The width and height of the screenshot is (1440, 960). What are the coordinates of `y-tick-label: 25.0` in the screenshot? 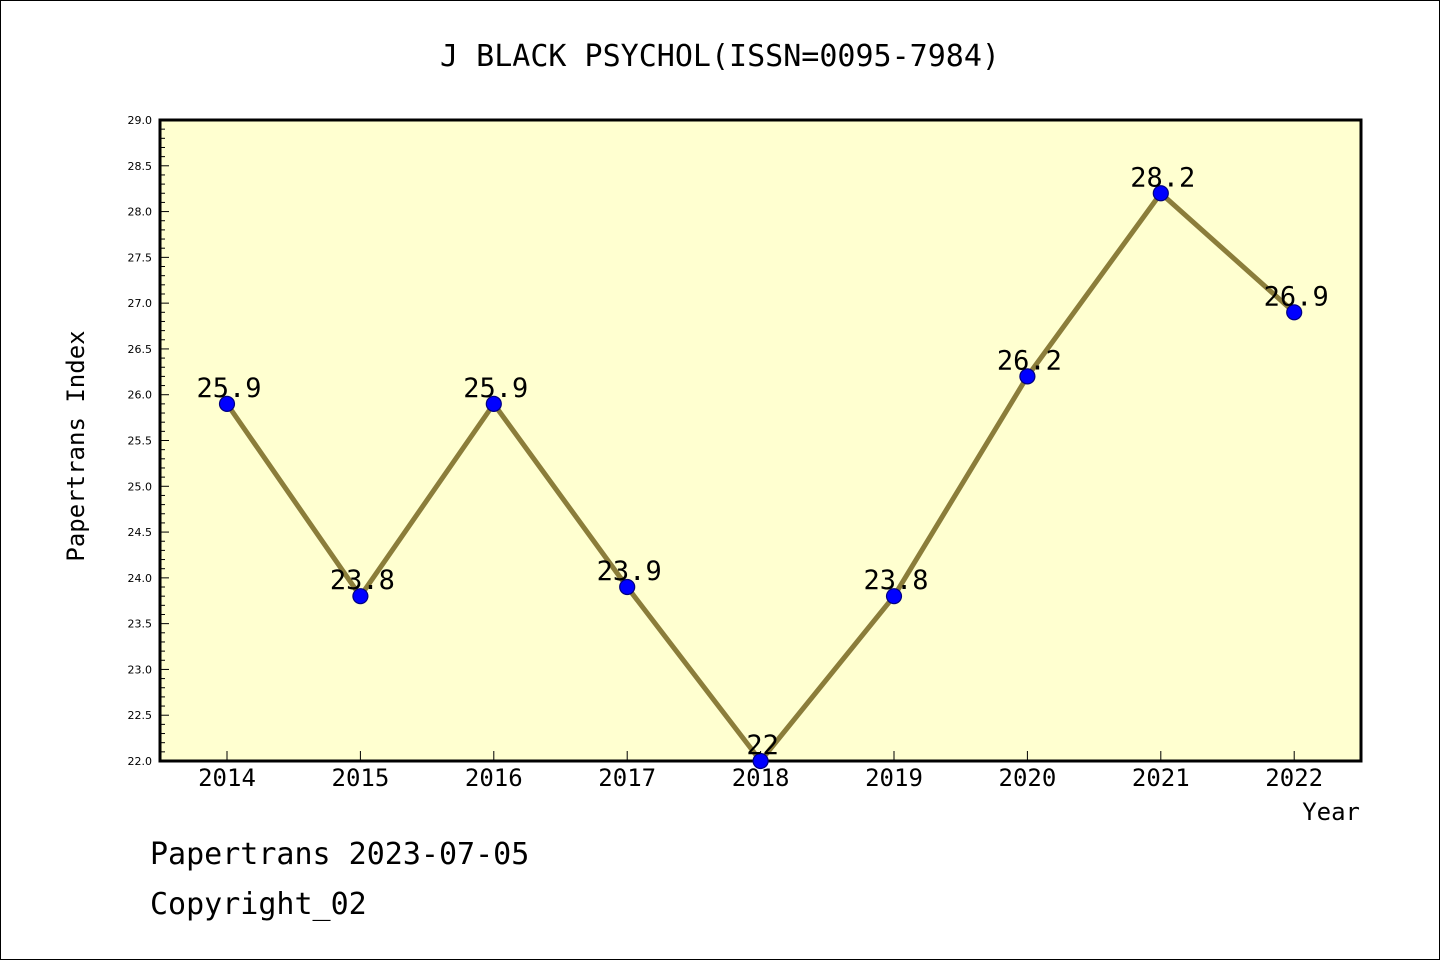 It's located at (140, 486).